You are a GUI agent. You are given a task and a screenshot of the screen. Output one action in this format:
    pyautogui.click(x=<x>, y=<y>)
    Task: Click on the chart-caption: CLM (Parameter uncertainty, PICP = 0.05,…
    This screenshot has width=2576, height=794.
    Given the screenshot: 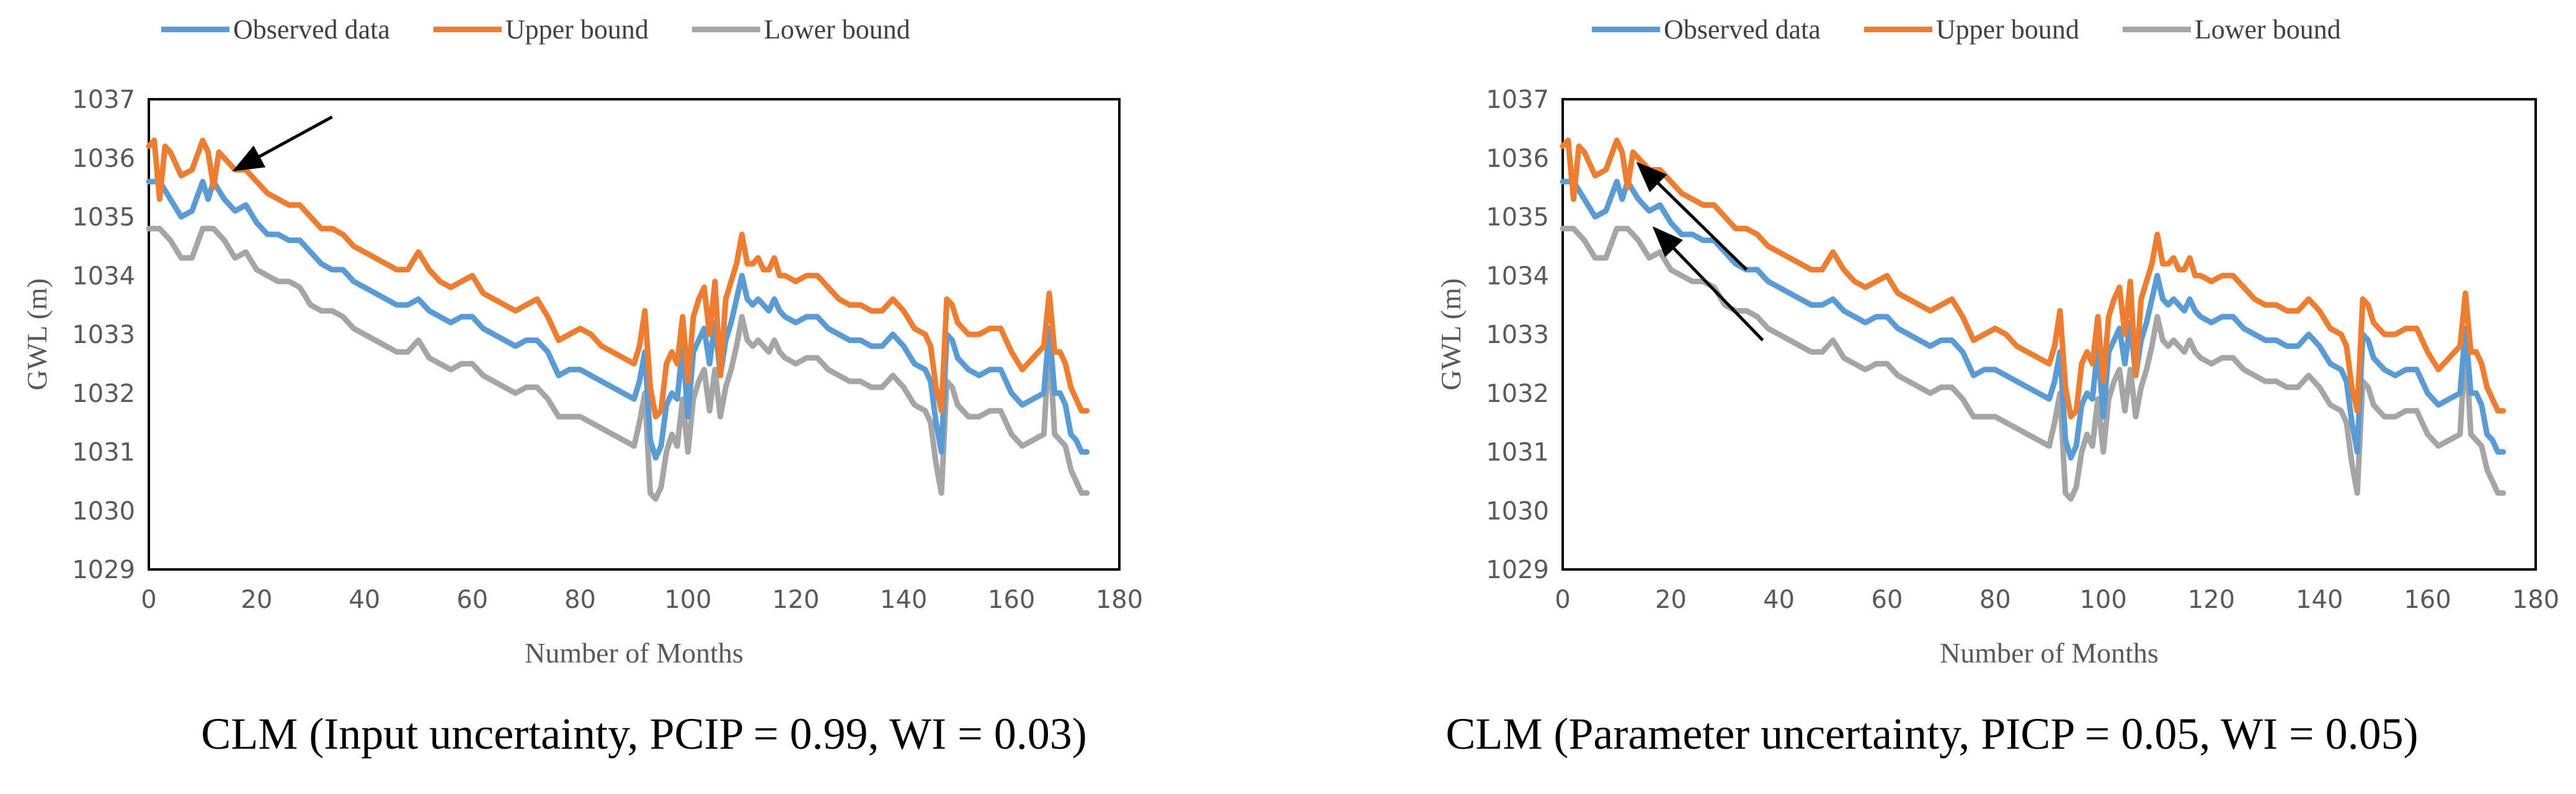 What is the action you would take?
    pyautogui.click(x=1932, y=734)
    